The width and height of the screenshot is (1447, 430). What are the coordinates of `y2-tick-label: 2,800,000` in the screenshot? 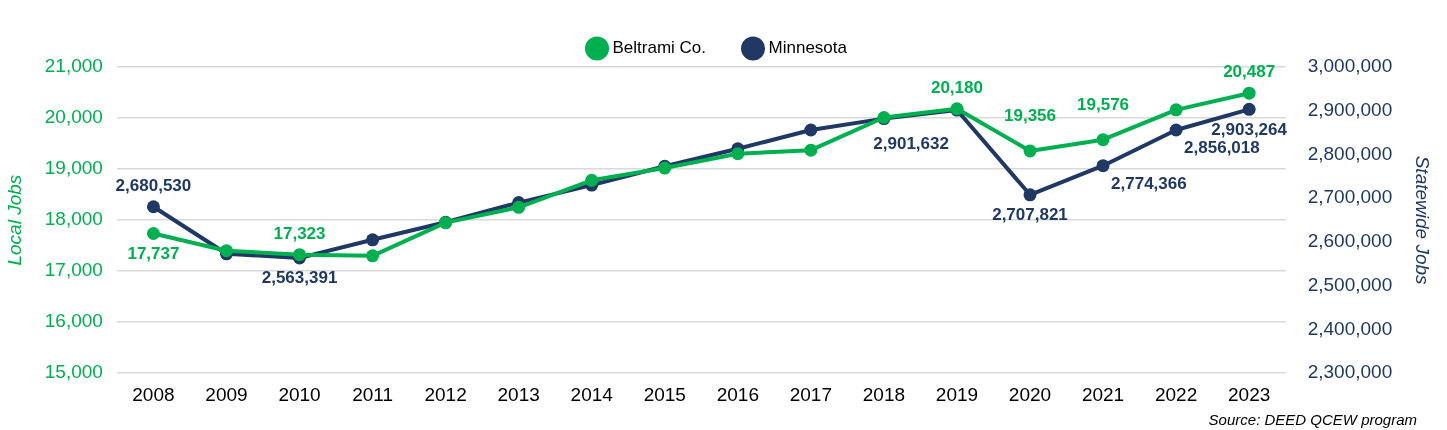 It's located at (1350, 153).